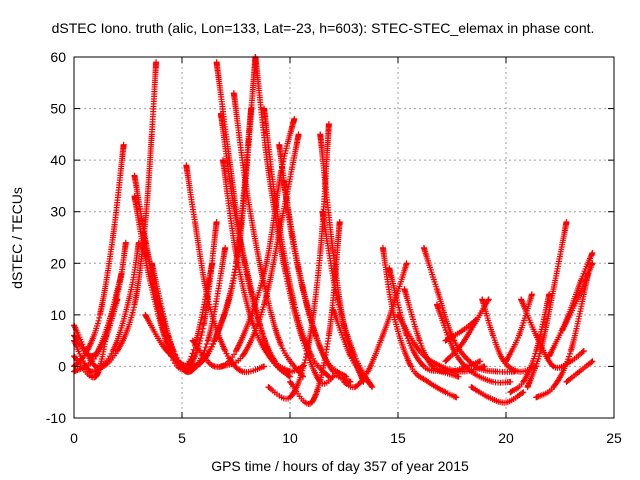 The width and height of the screenshot is (640, 480). I want to click on x-tick-label: 10, so click(290, 438).